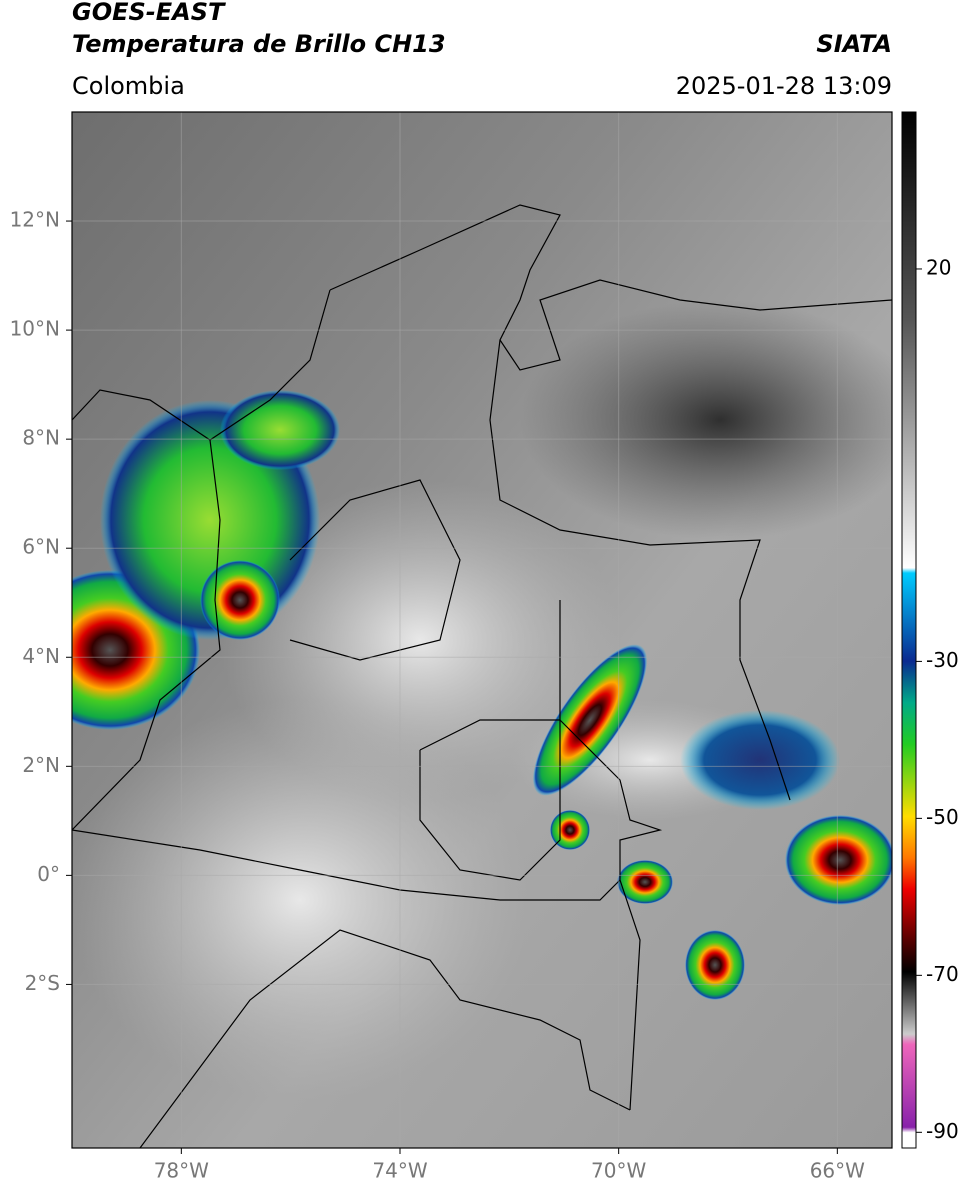 The image size is (966, 1190). What do you see at coordinates (938, 267) in the screenshot?
I see `colorbar-tick-label: 20` at bounding box center [938, 267].